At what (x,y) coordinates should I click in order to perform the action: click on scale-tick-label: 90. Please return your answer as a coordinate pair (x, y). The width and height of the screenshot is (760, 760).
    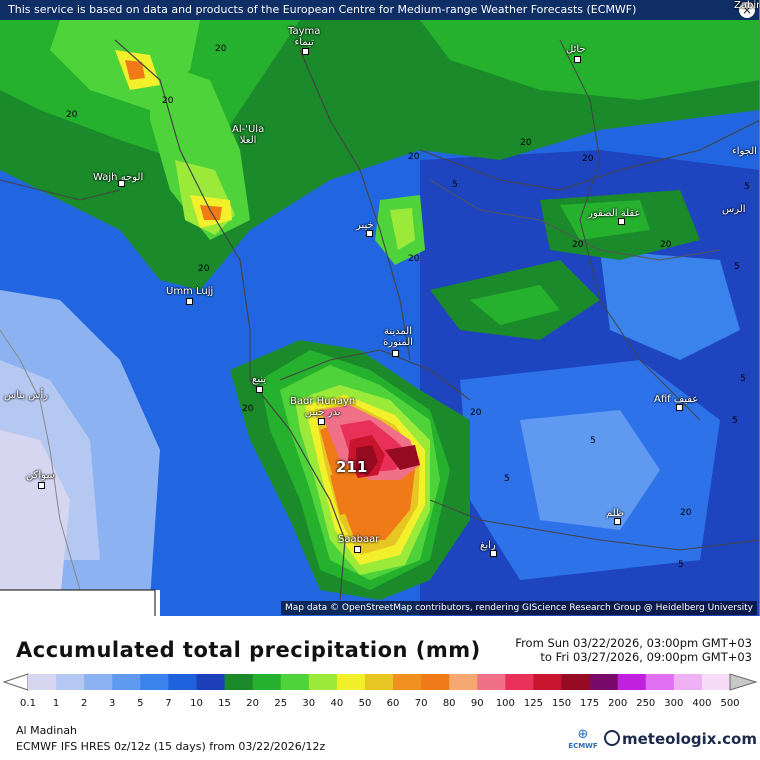
    Looking at the image, I should click on (477, 703).